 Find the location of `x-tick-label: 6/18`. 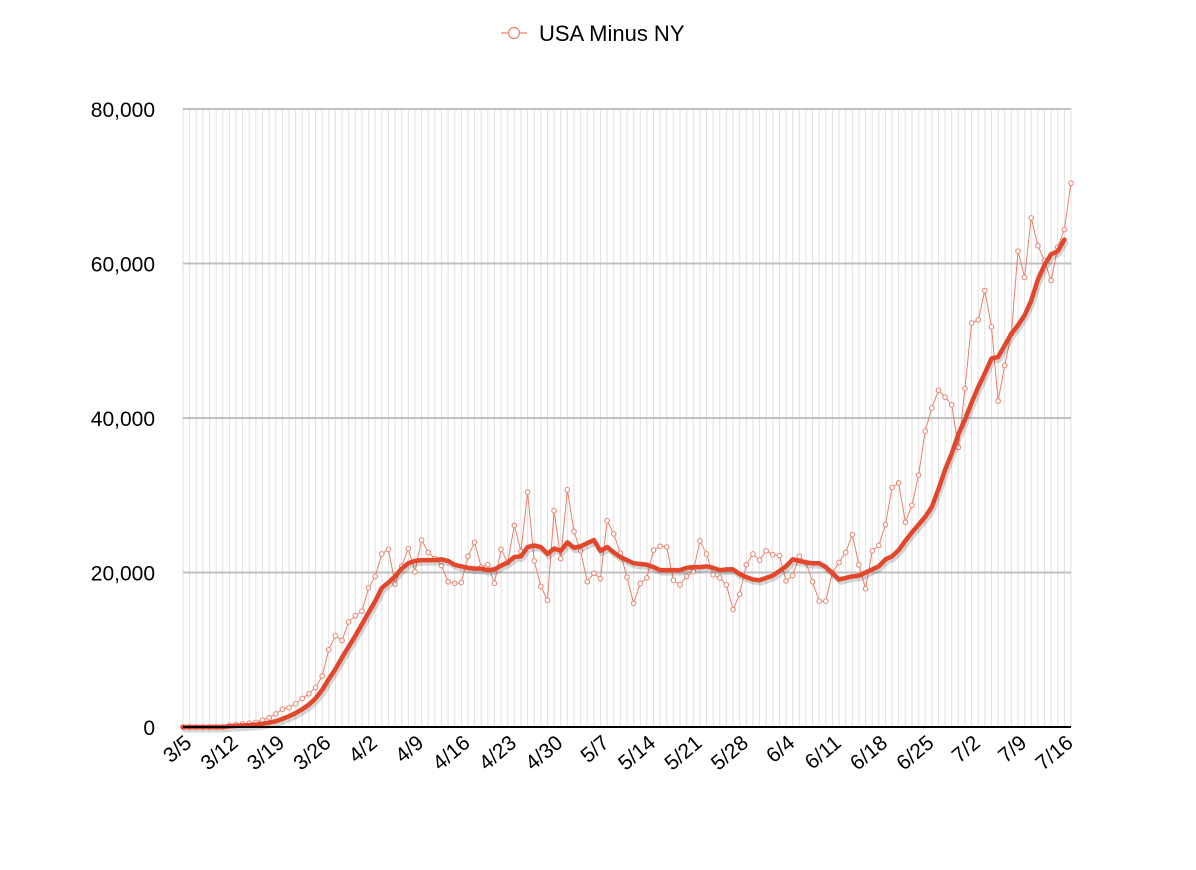

x-tick-label: 6/18 is located at coordinates (869, 753).